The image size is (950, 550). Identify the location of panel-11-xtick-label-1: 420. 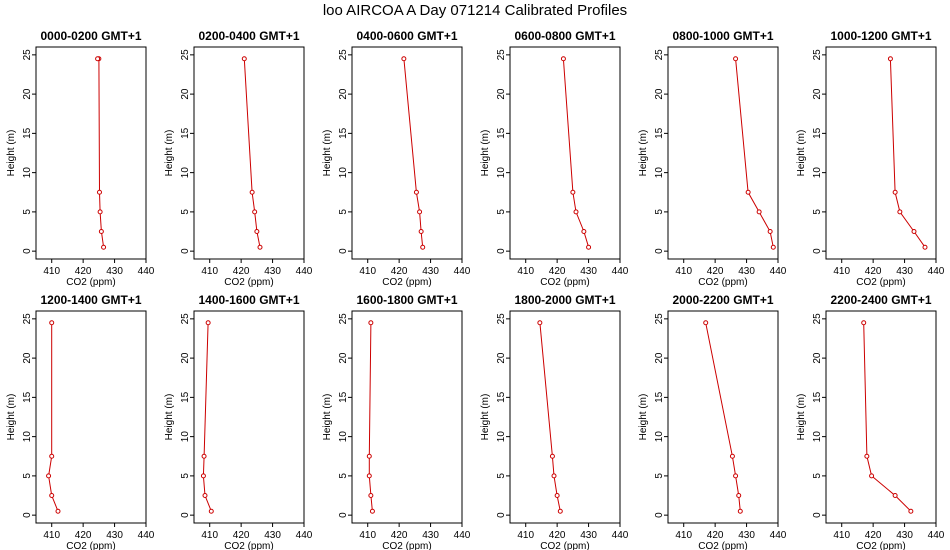
(873, 535).